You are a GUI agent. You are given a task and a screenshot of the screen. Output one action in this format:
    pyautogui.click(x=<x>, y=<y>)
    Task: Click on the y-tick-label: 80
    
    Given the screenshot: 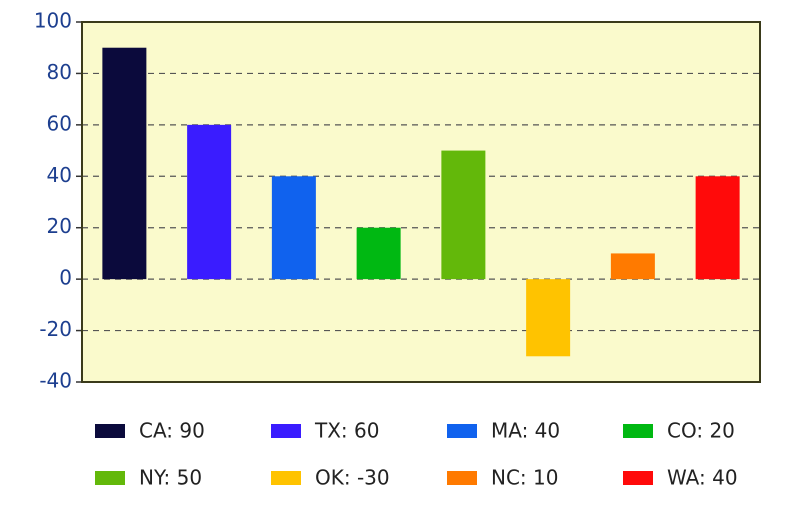 What is the action you would take?
    pyautogui.click(x=59, y=72)
    